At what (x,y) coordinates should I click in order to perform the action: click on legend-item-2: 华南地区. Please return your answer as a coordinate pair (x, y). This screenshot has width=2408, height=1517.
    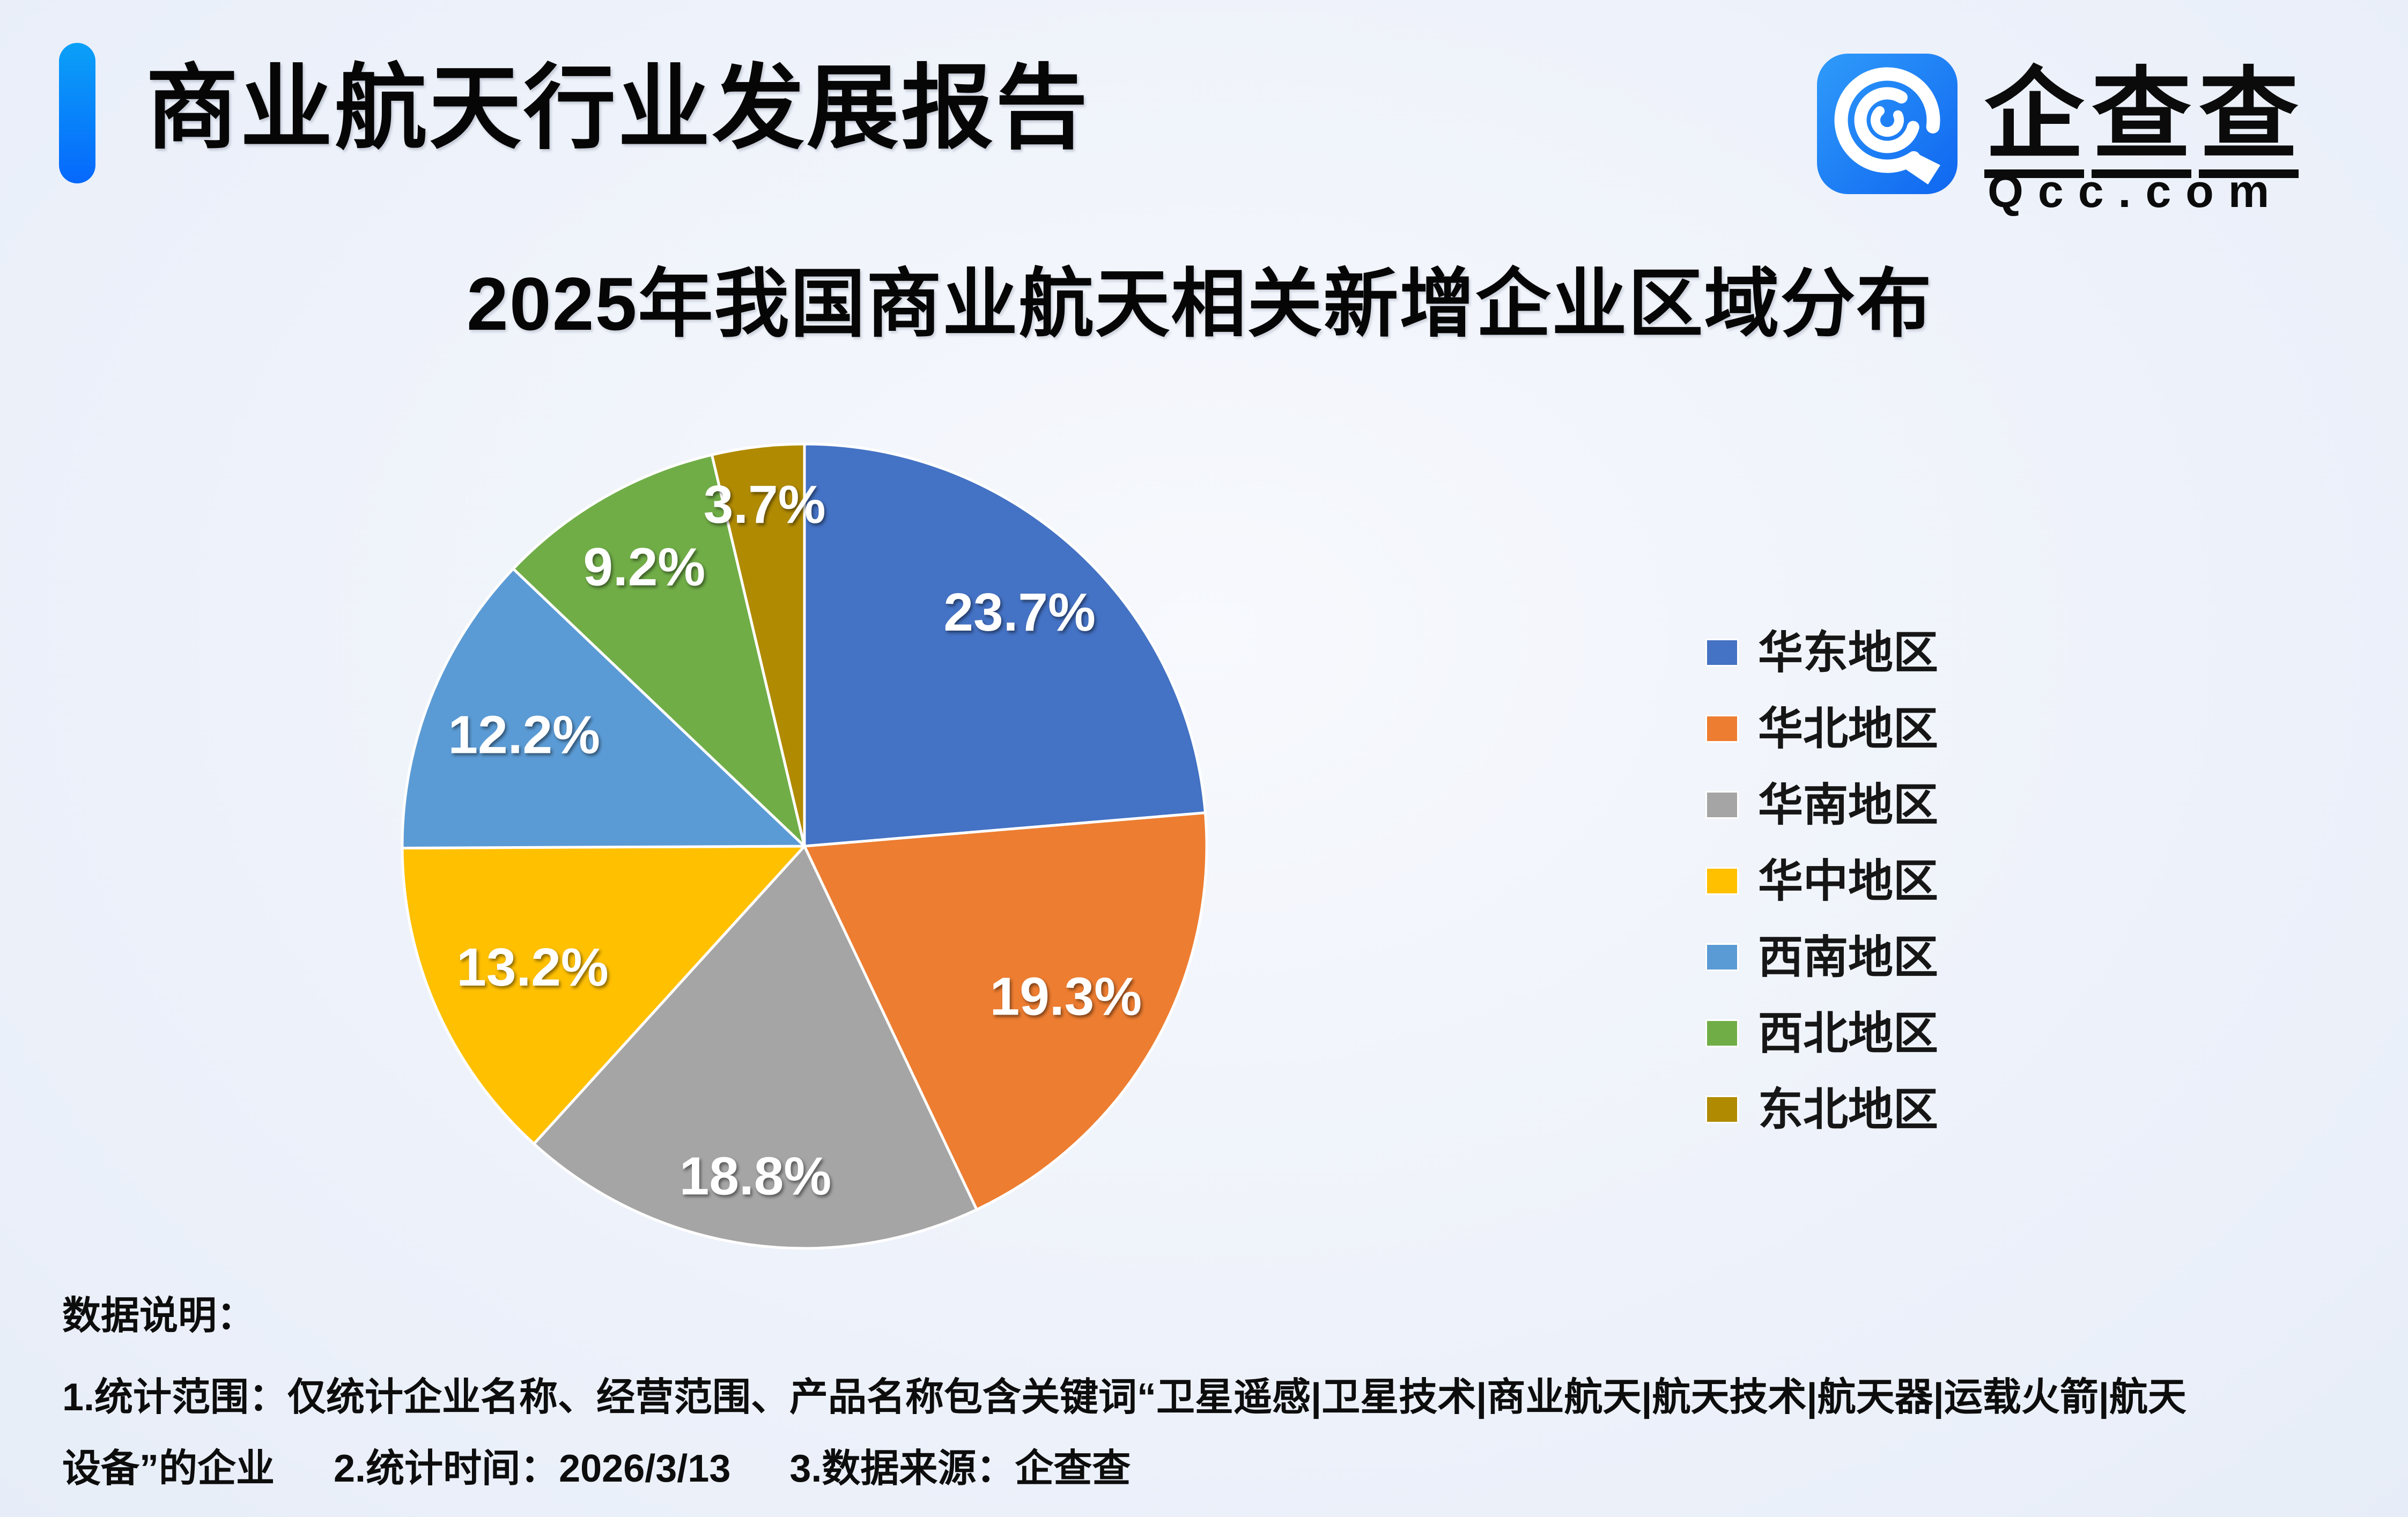
    Looking at the image, I should click on (1821, 805).